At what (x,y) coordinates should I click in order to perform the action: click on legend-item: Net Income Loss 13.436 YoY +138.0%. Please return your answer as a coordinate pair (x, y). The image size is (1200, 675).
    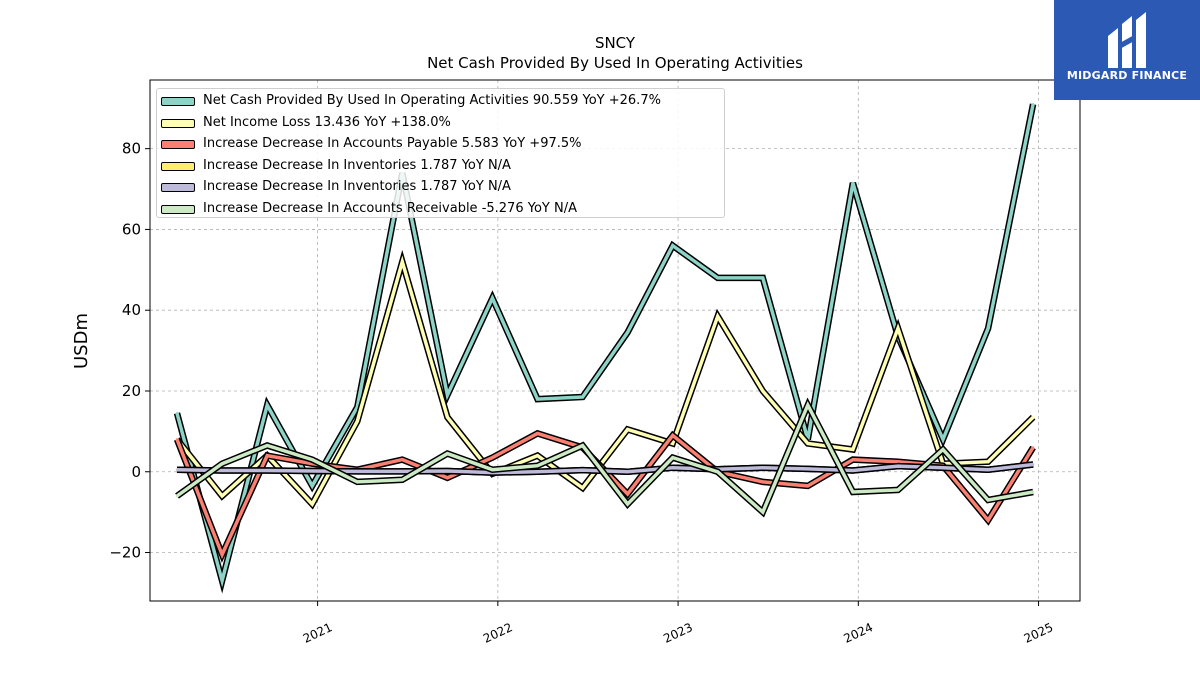
    Looking at the image, I should click on (440, 125).